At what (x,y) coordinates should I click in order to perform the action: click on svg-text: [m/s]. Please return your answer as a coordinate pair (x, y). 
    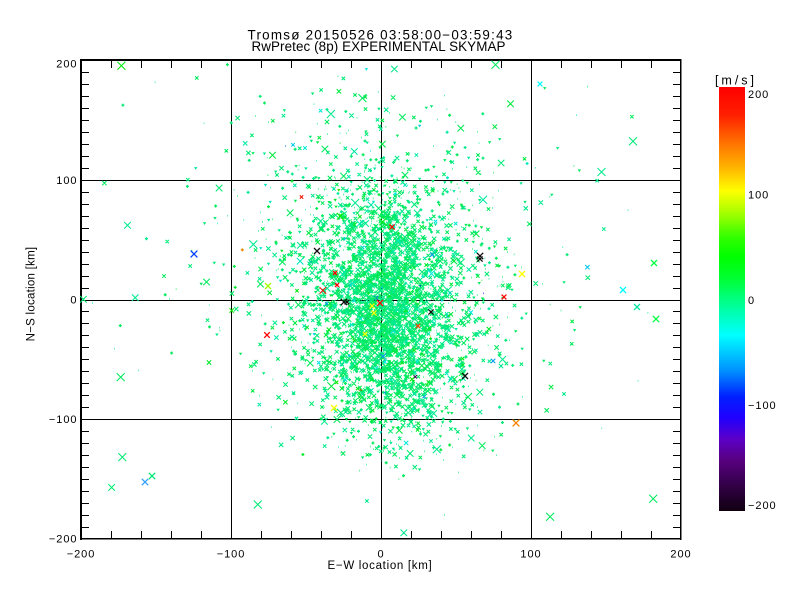
    Looking at the image, I should click on (736, 81).